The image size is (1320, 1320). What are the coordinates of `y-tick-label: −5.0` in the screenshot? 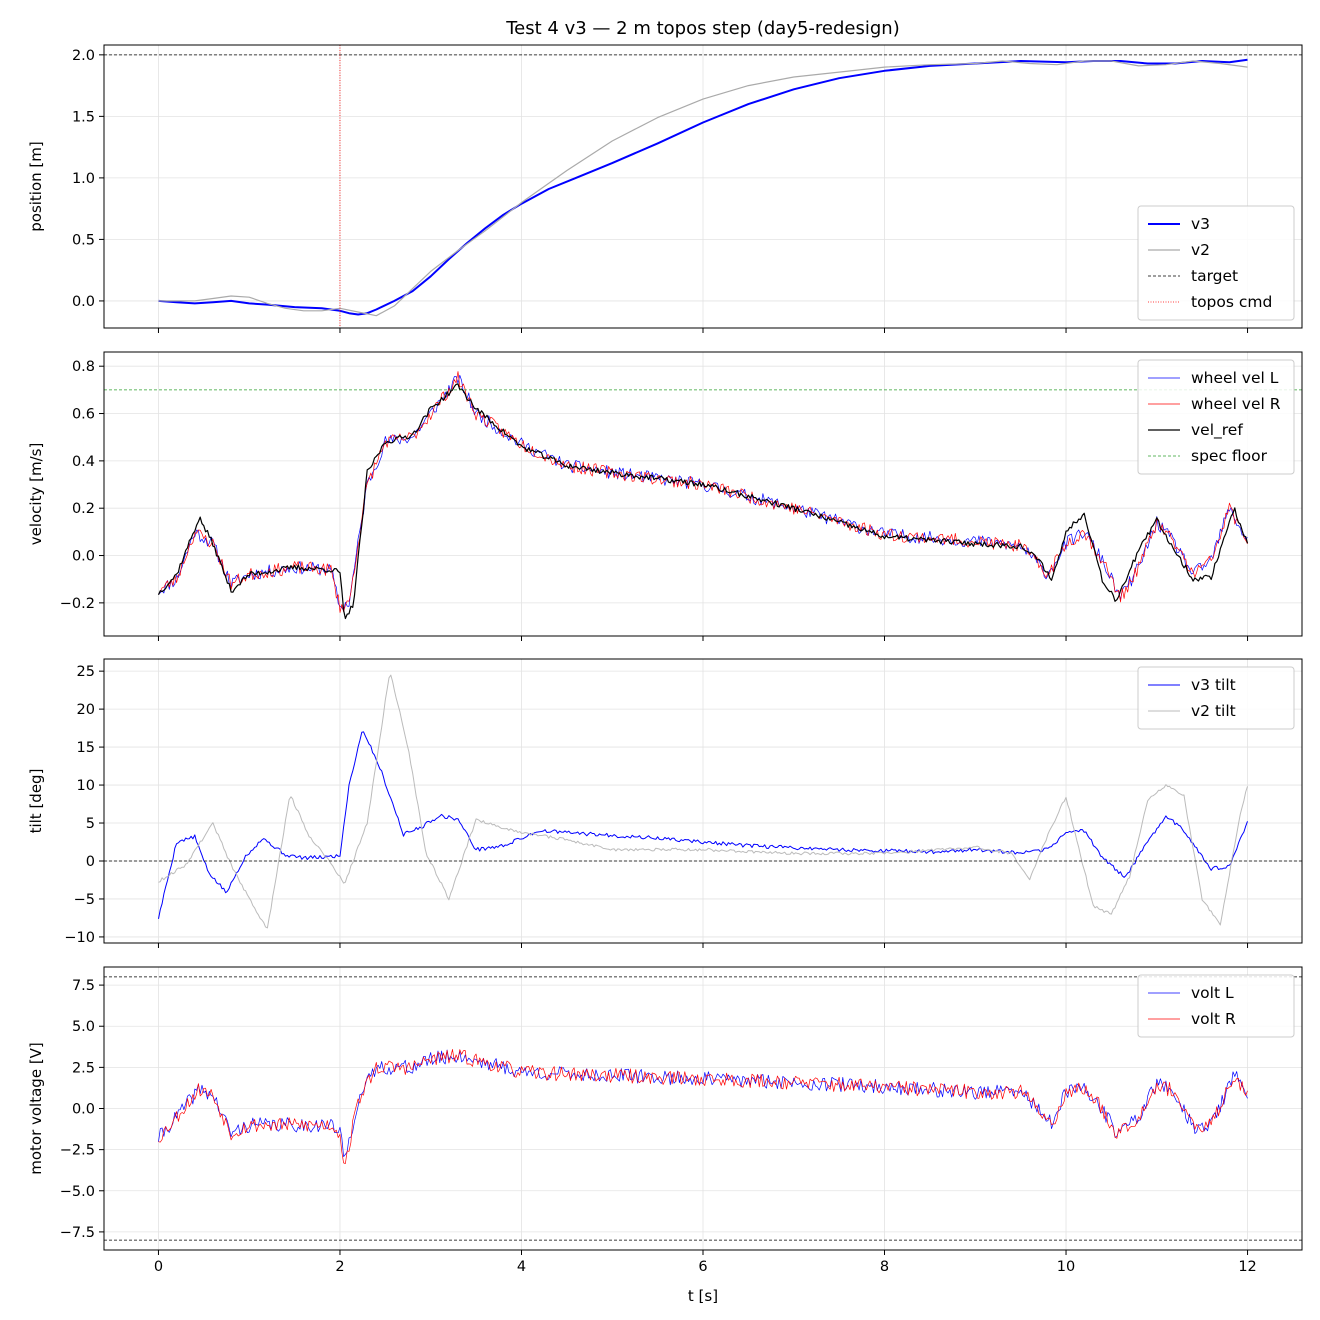 It's located at (77, 1192).